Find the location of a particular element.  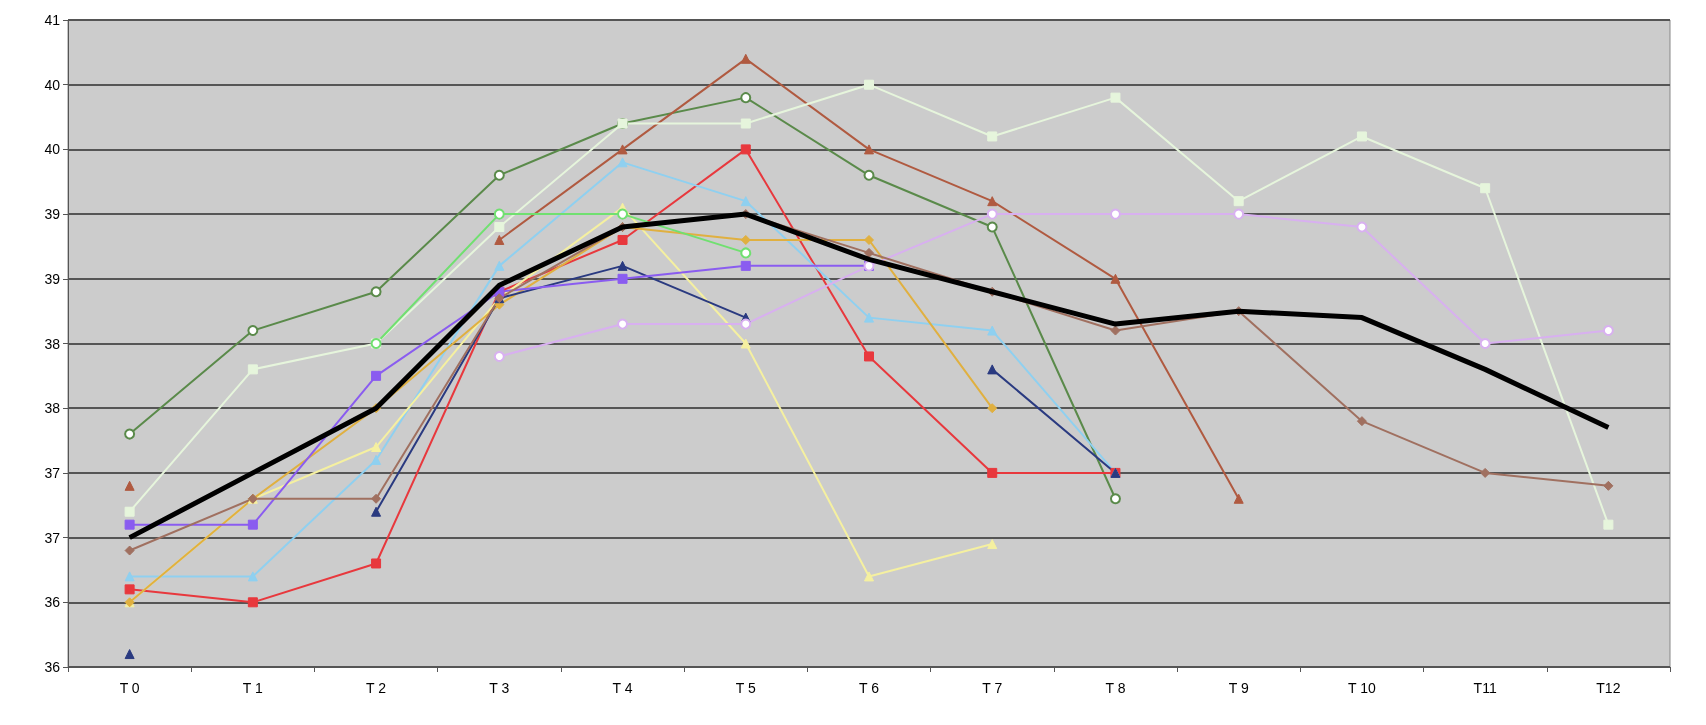

x-tick-label: T 4 is located at coordinates (622, 688).